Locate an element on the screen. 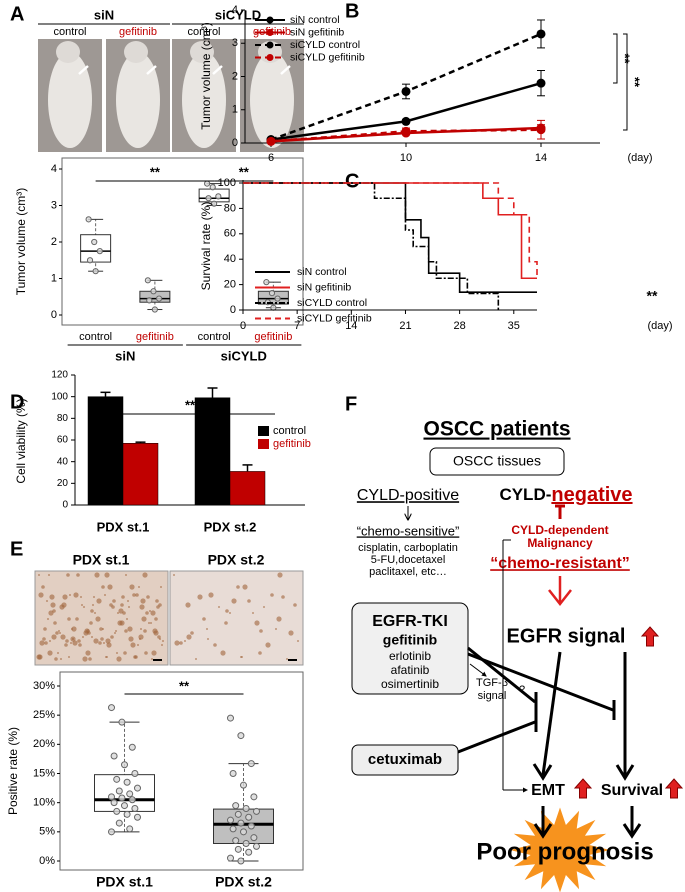 The image size is (685, 892). y-tick-label: 2 is located at coordinates (54, 242).